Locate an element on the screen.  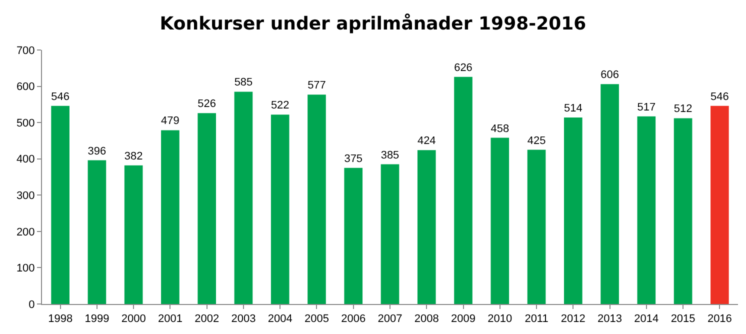
data-label: 585 is located at coordinates (243, 82).